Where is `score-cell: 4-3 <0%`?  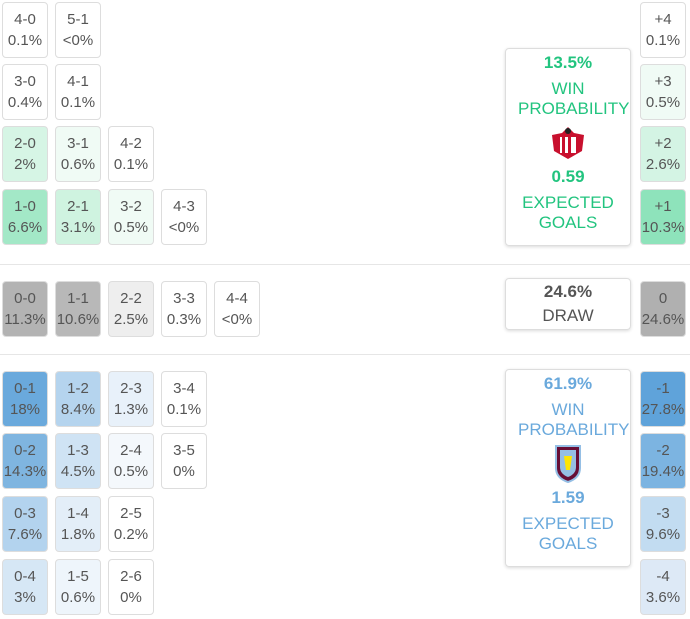
score-cell: 4-3 <0% is located at coordinates (184, 217).